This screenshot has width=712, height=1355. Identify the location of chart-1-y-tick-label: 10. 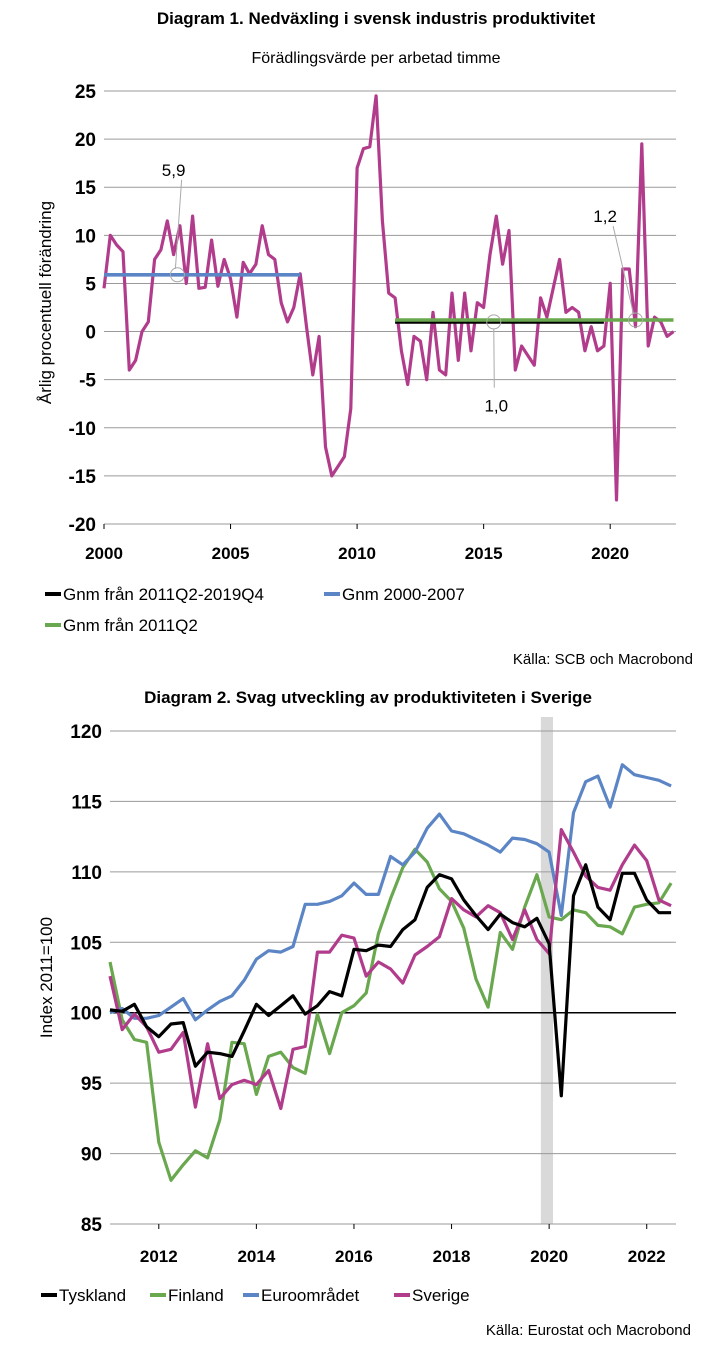
(85, 236).